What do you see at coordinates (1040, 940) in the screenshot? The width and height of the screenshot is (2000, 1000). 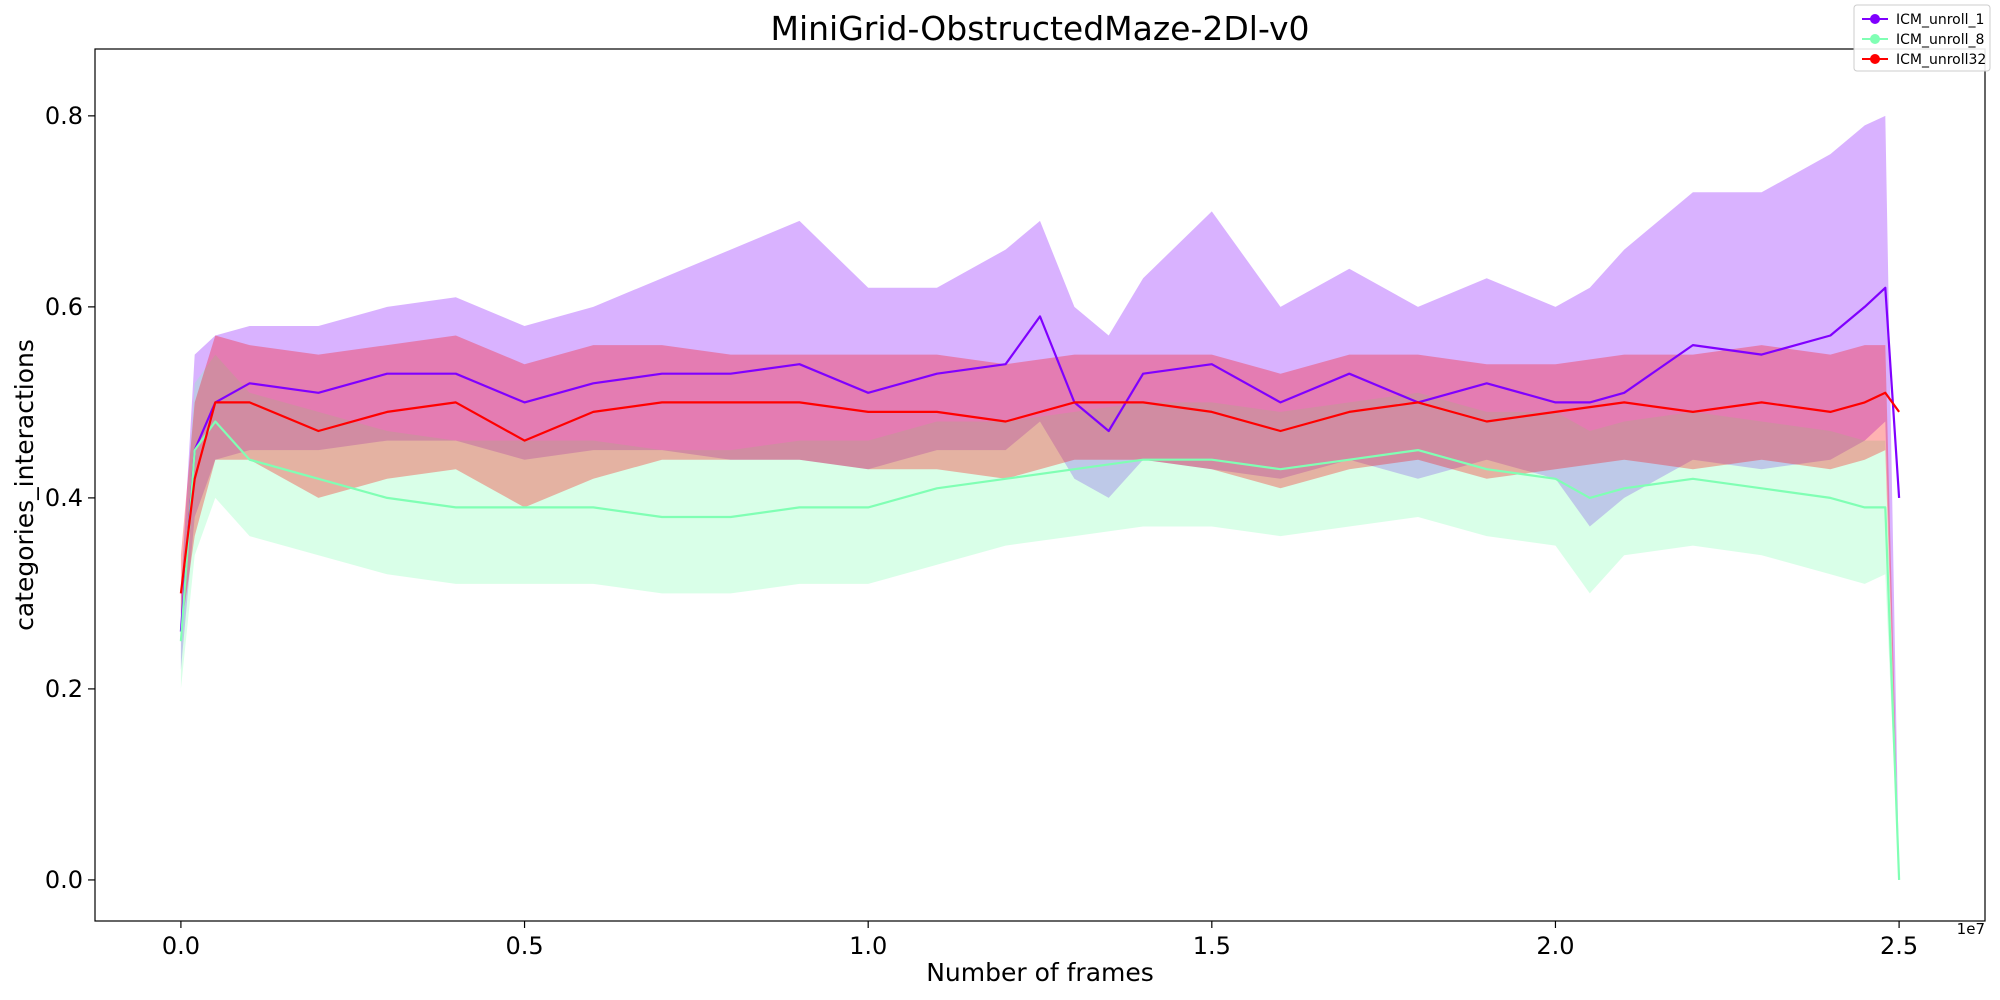 I see `x-axis: 0.0 0.5 1.0 1.5 2.0 2.5` at bounding box center [1040, 940].